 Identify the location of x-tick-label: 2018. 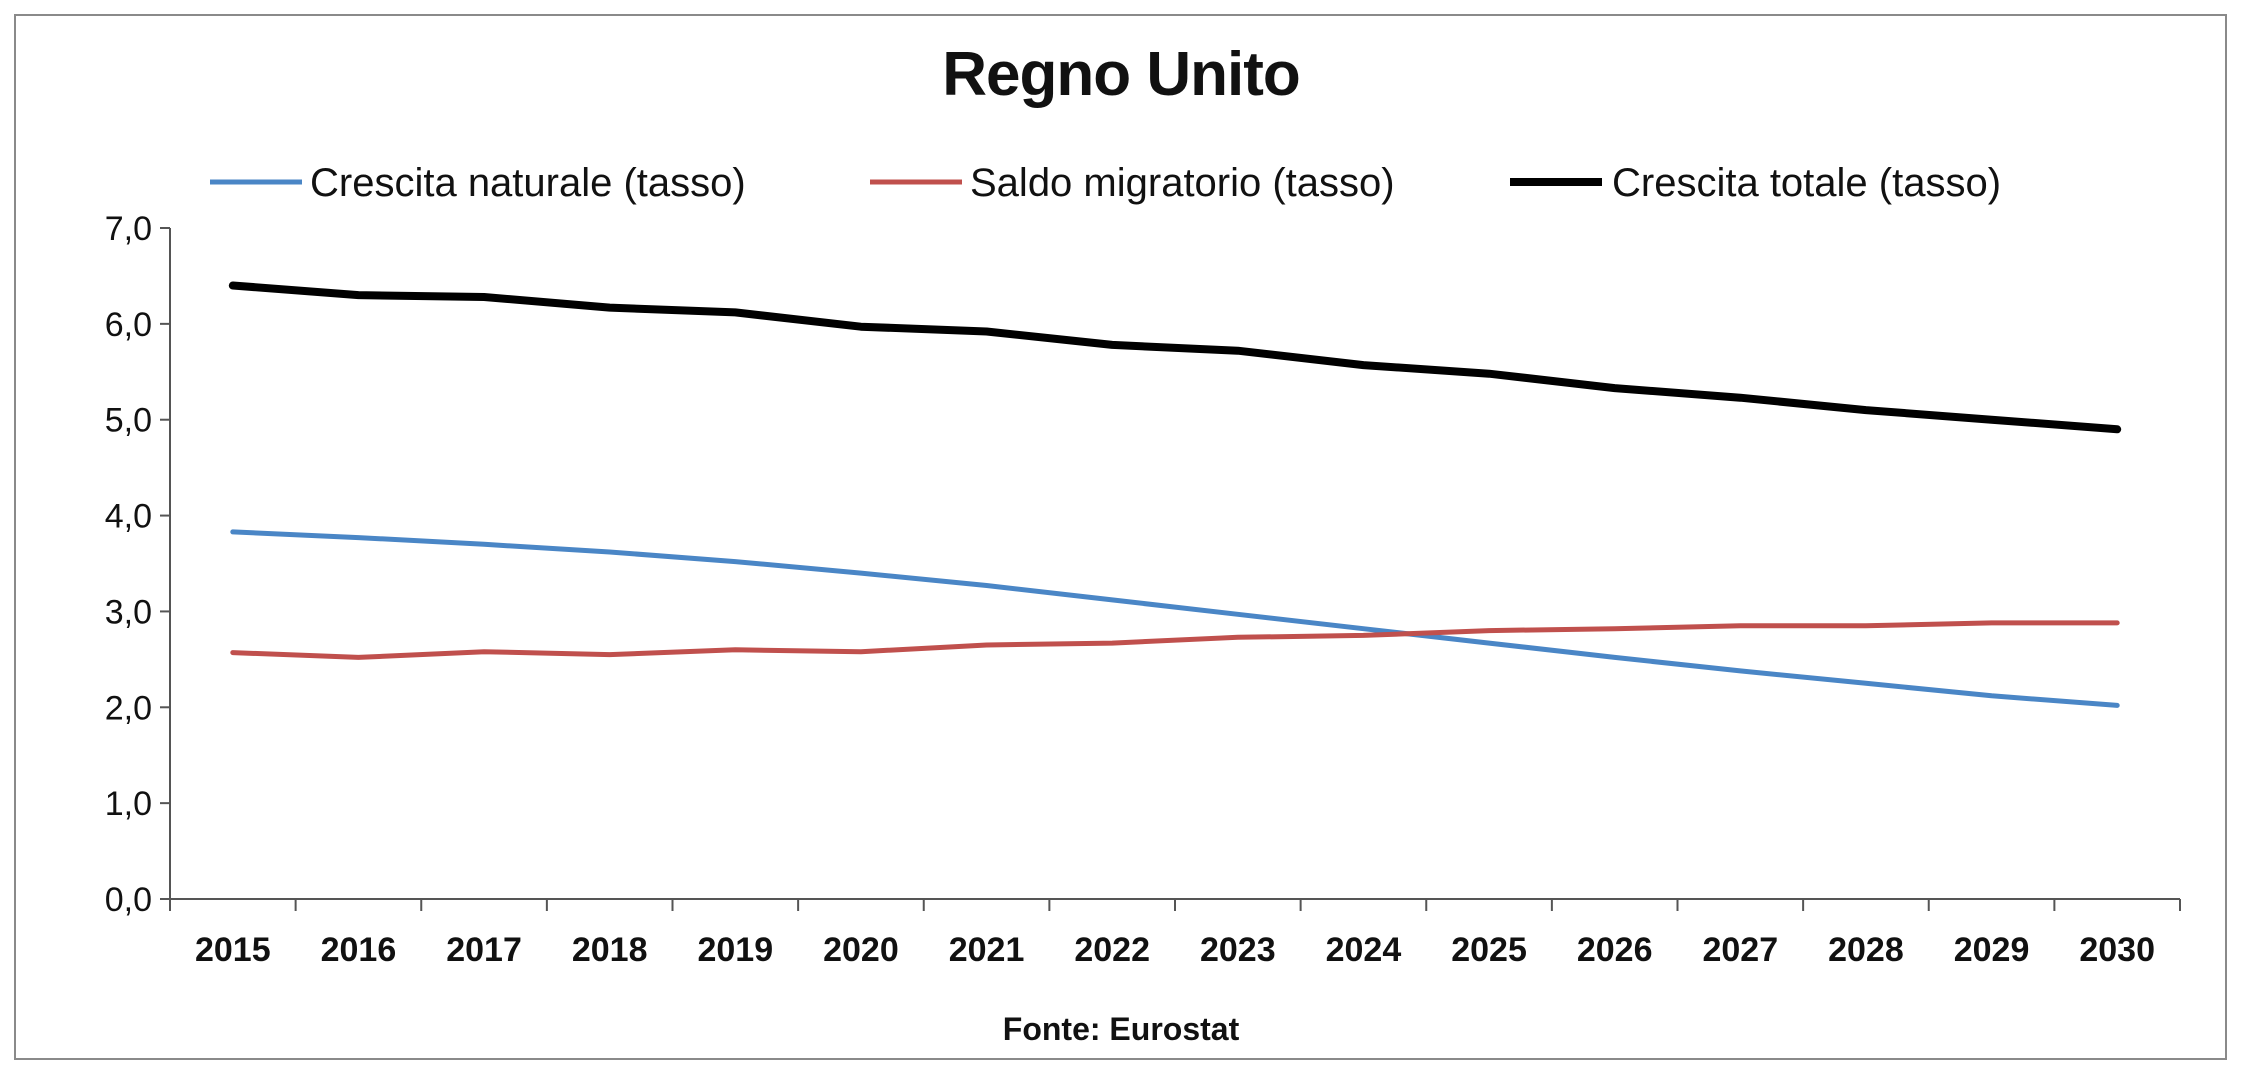
(610, 950).